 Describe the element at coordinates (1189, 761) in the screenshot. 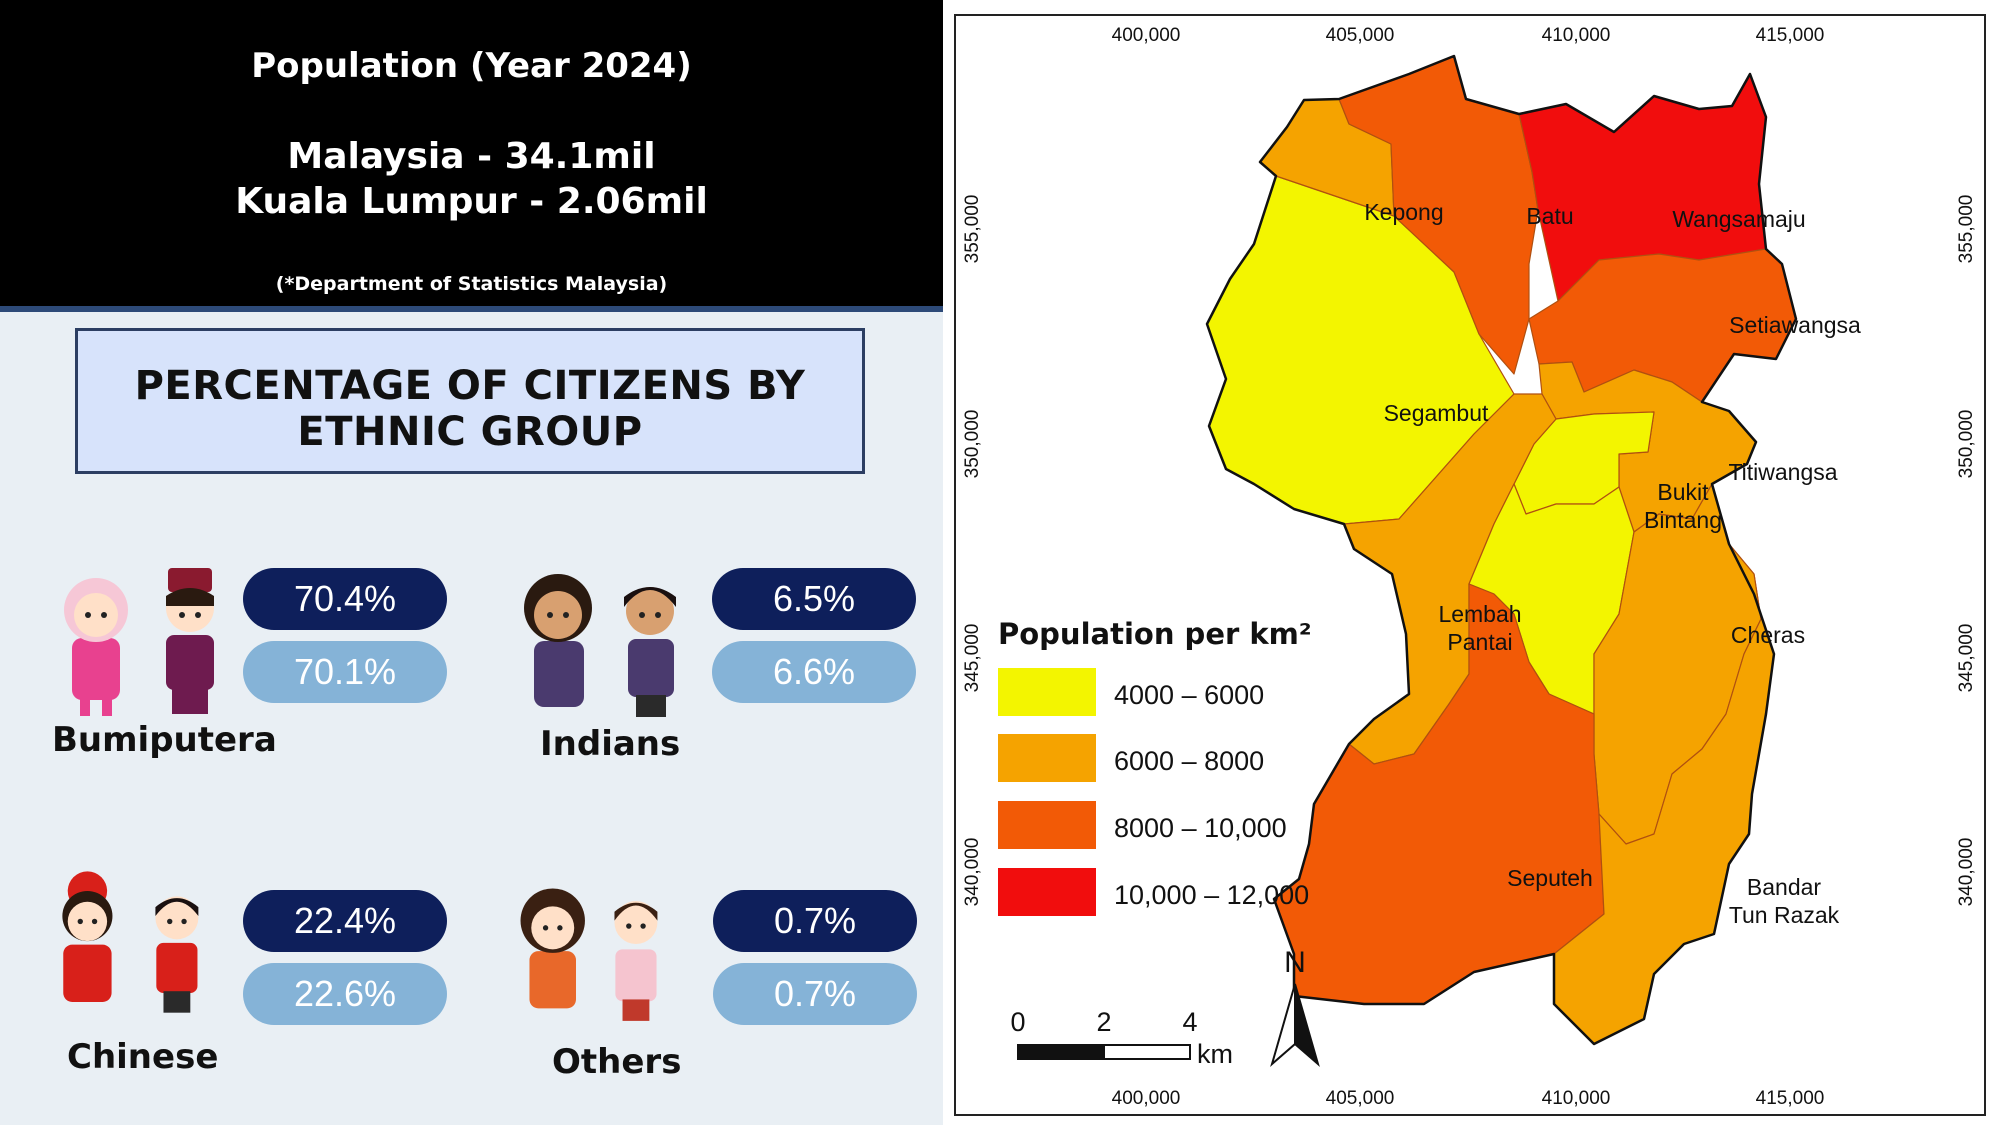

I see `legend-label: 6000 – 8000` at that location.